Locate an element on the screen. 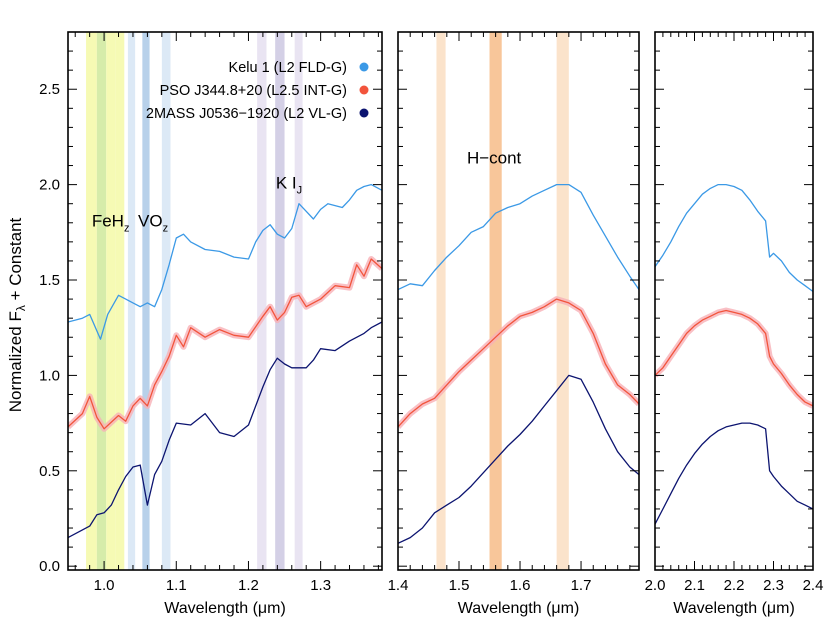 The height and width of the screenshot is (633, 830). y-axis-label-rest: + Constant is located at coordinates (15, 261).